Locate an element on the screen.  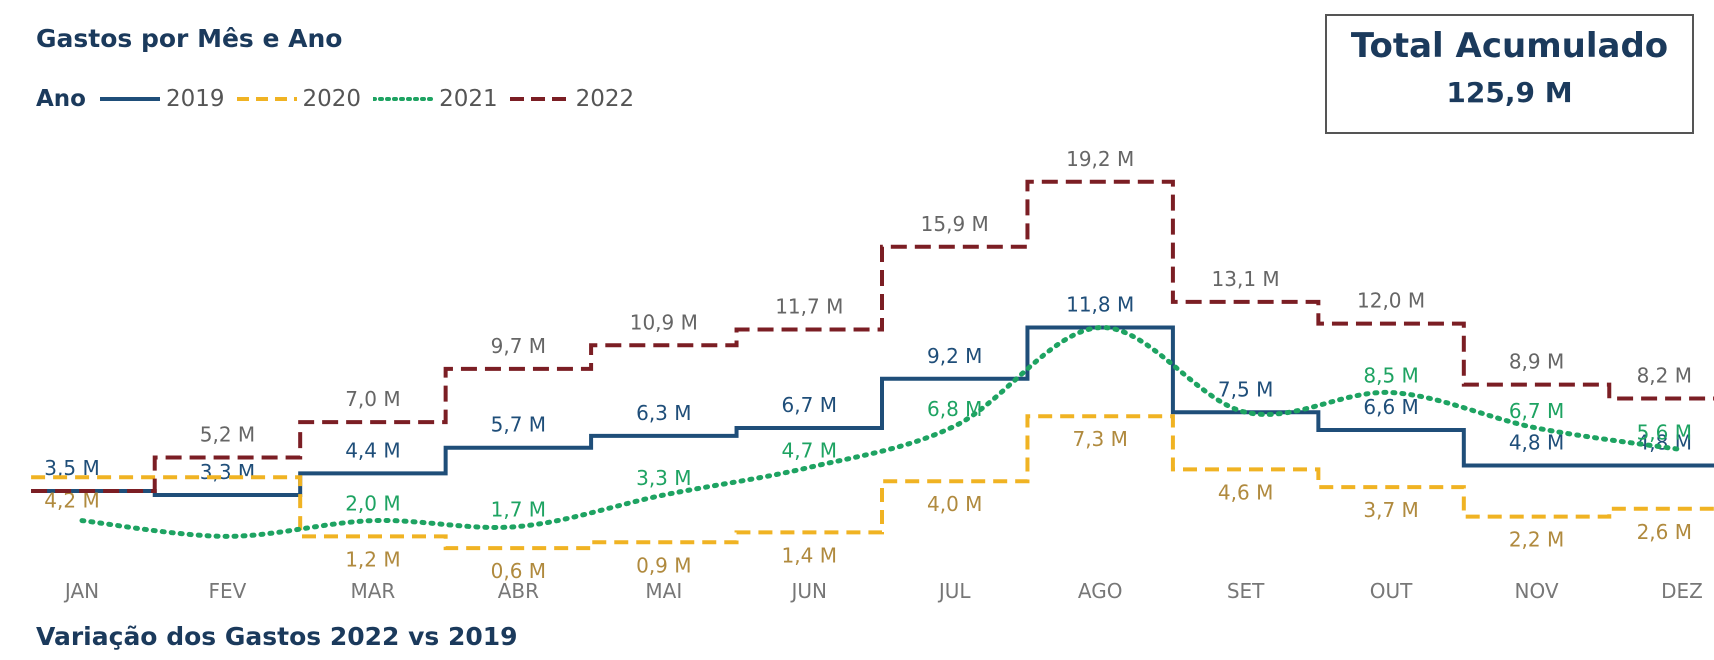
x-tick-fev: FEV is located at coordinates (228, 591).